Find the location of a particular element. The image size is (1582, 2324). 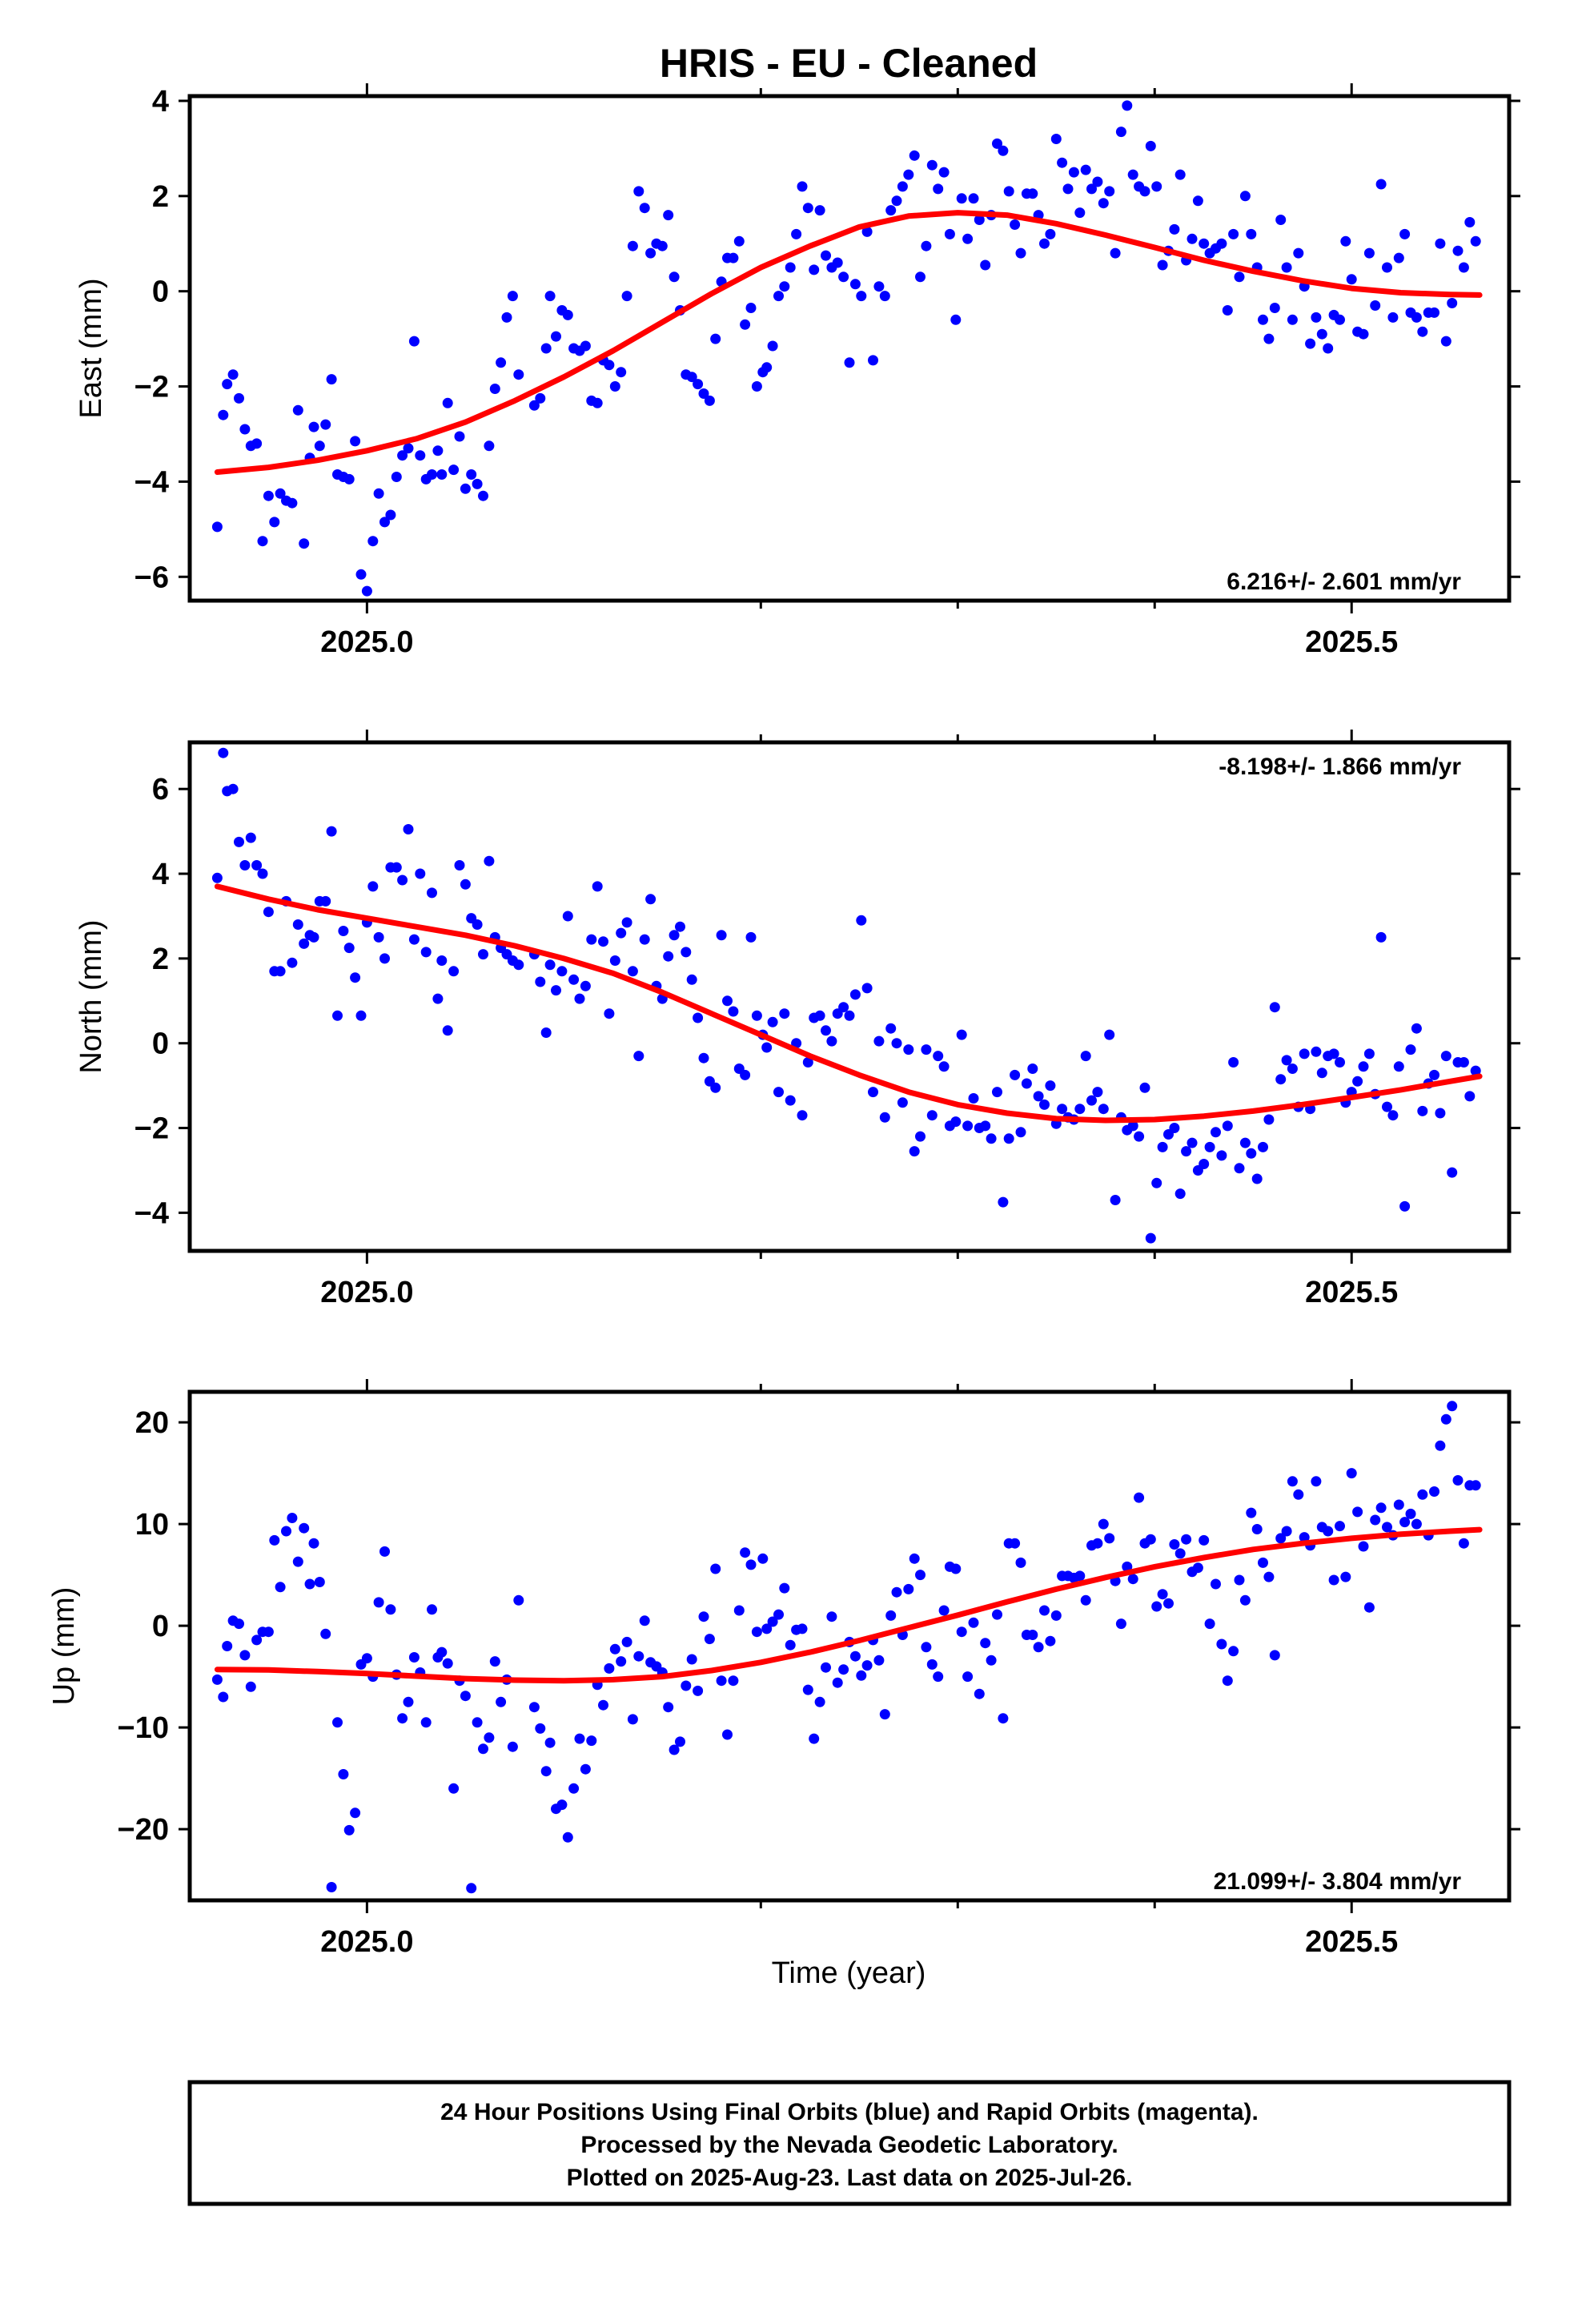

x-axis-label: Time (year) is located at coordinates (849, 1973).